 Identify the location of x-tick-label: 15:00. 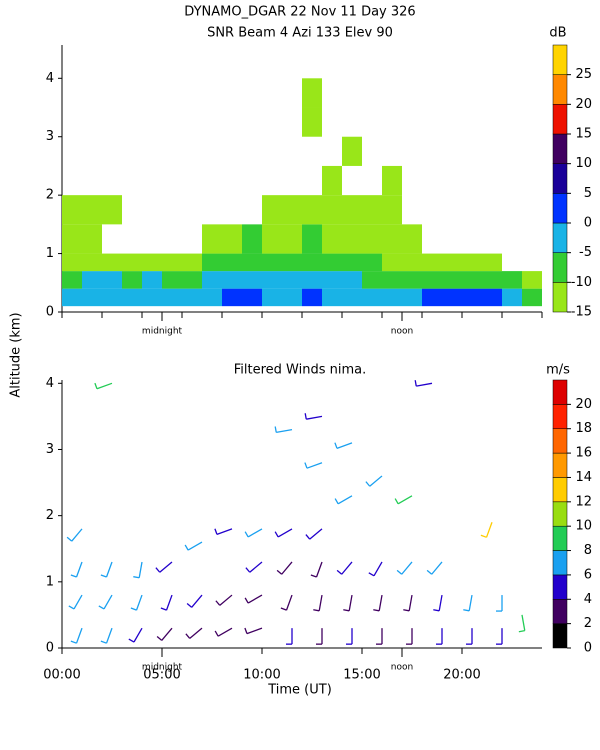
(361, 675).